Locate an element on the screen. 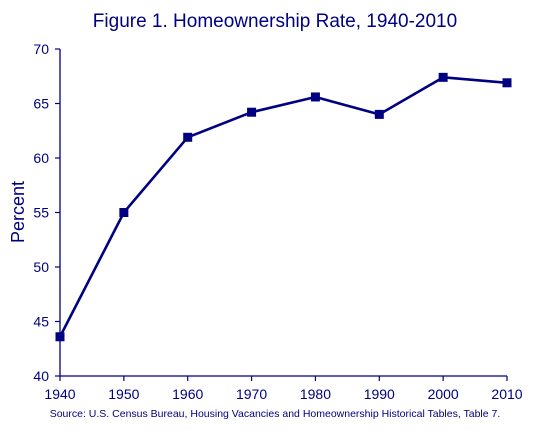 The width and height of the screenshot is (550, 435). y-tick-label: 50 is located at coordinates (41, 267).